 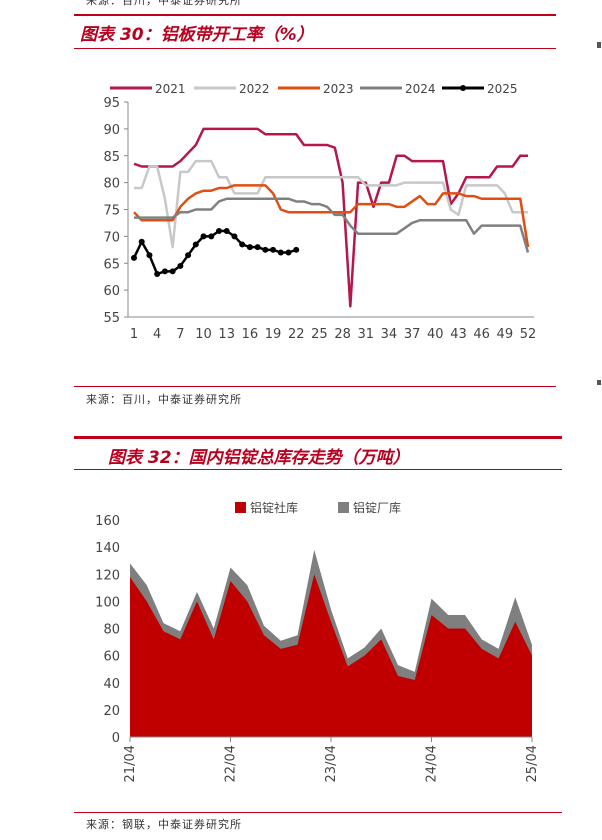 I want to click on fig30-source-text: 来源：百川，中泰证券研究所, so click(x=164, y=399).